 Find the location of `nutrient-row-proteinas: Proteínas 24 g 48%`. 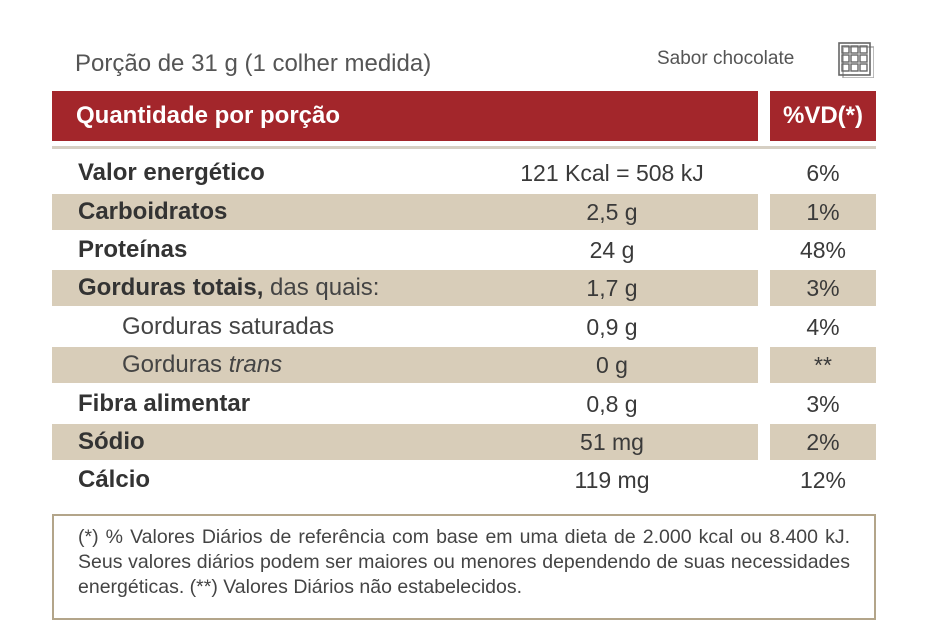

nutrient-row-proteinas: Proteínas 24 g 48% is located at coordinates (464, 250).